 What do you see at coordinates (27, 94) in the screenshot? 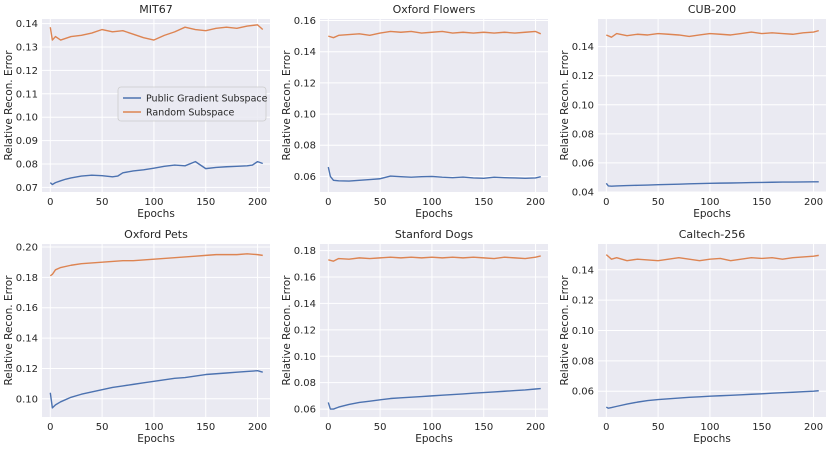
I see `y-tick-label: 0.11` at bounding box center [27, 94].